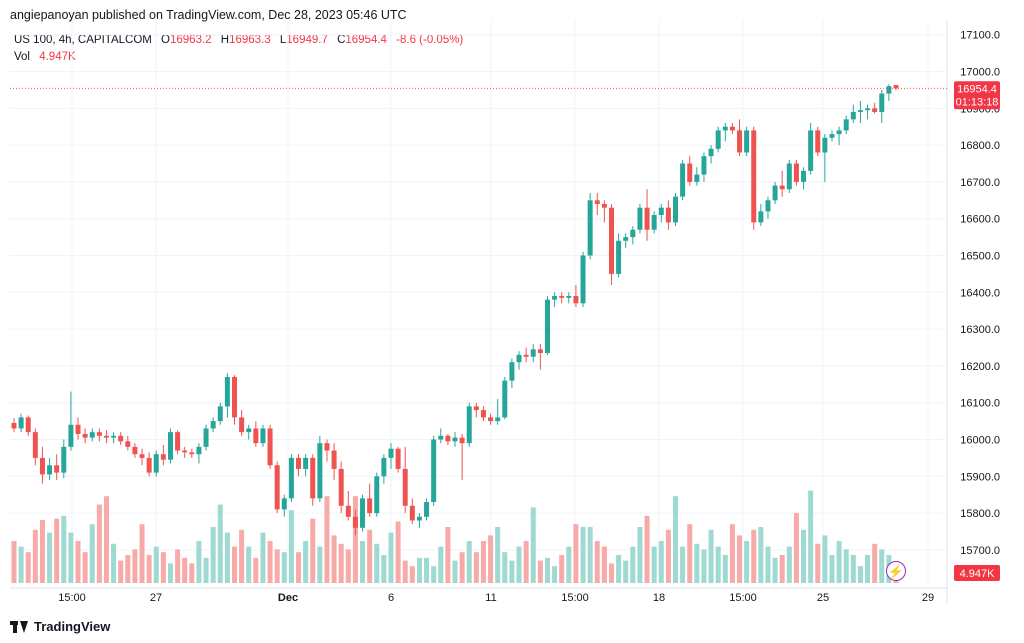 The width and height of the screenshot is (1024, 643). What do you see at coordinates (391, 598) in the screenshot?
I see `x-tick-label: 6` at bounding box center [391, 598].